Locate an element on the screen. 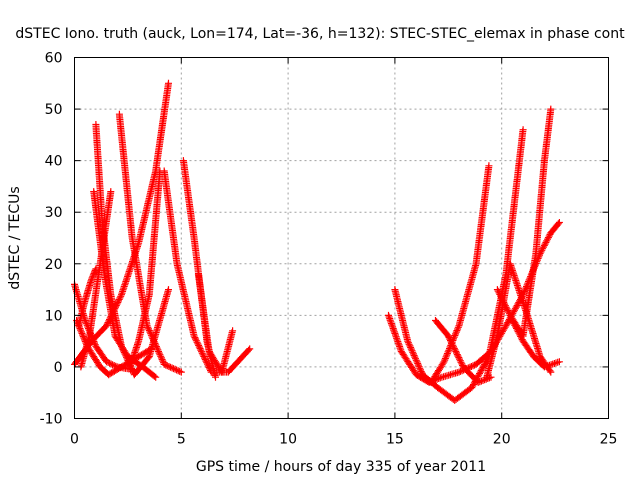 This screenshot has height=480, width=640. y-tick-label: 60 is located at coordinates (54, 59).